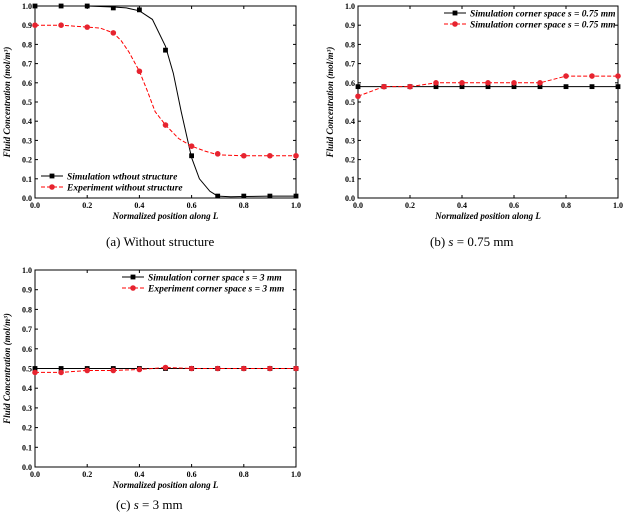 This screenshot has height=517, width=624. What do you see at coordinates (160, 504) in the screenshot?
I see `caption-c-suffix: = 3 mm` at bounding box center [160, 504].